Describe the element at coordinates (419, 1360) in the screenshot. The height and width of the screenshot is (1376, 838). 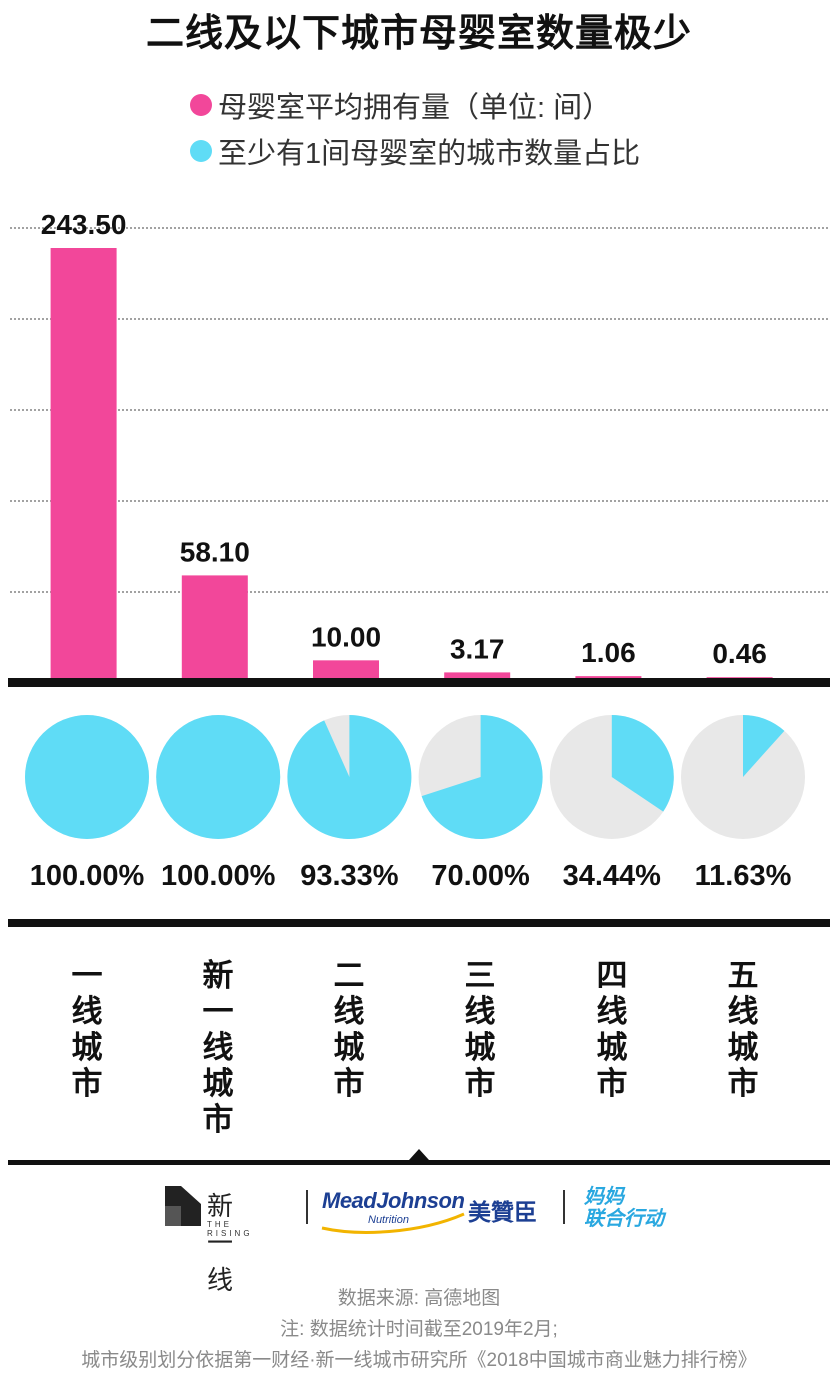
I see `source-note: 城市级别划分依据第一财经·新一线城市研究所《2018中国城市商业魅力排行榜》` at that location.